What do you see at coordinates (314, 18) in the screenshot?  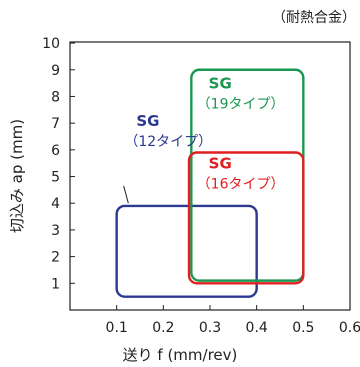 I see `chart-note: （耐熱合金）` at bounding box center [314, 18].